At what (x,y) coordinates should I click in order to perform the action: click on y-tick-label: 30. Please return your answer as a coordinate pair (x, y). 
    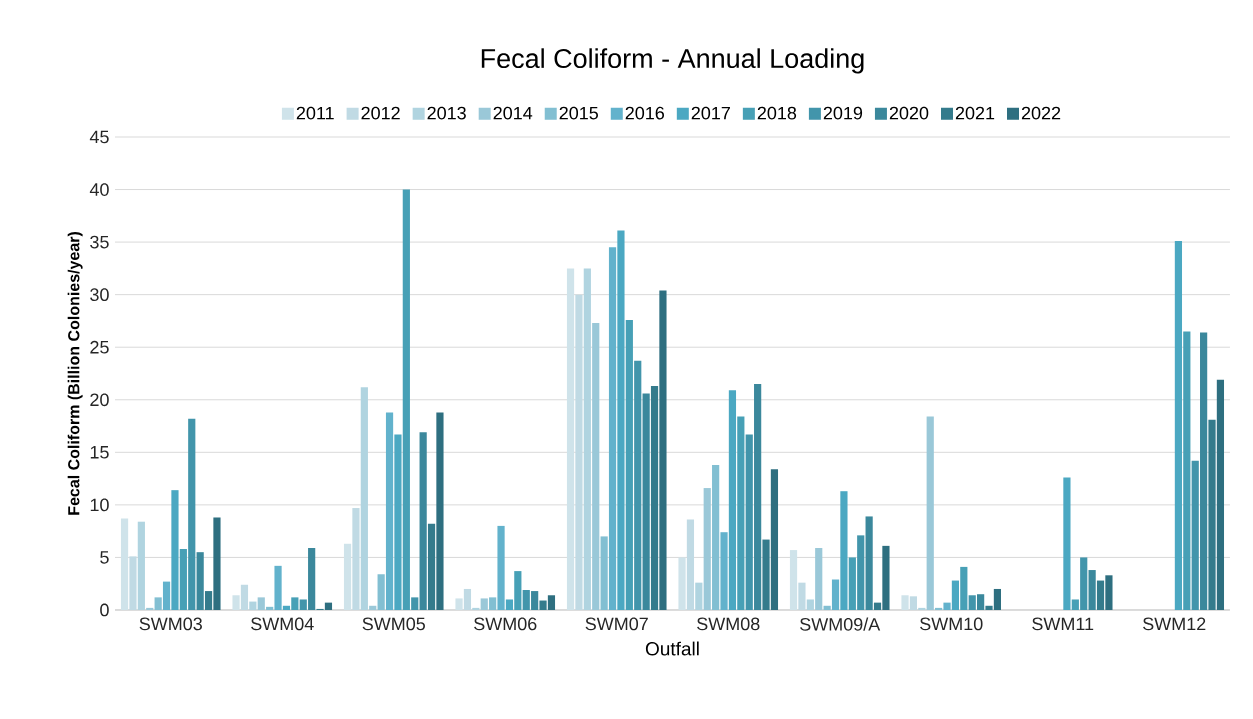
    Looking at the image, I should click on (99, 295).